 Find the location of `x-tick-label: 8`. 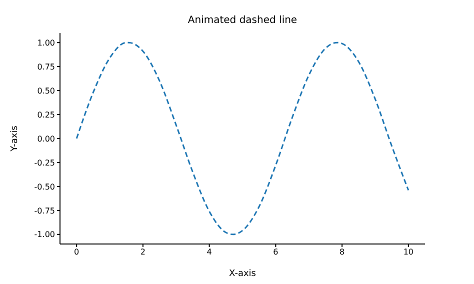

x-tick-label: 8 is located at coordinates (342, 252).